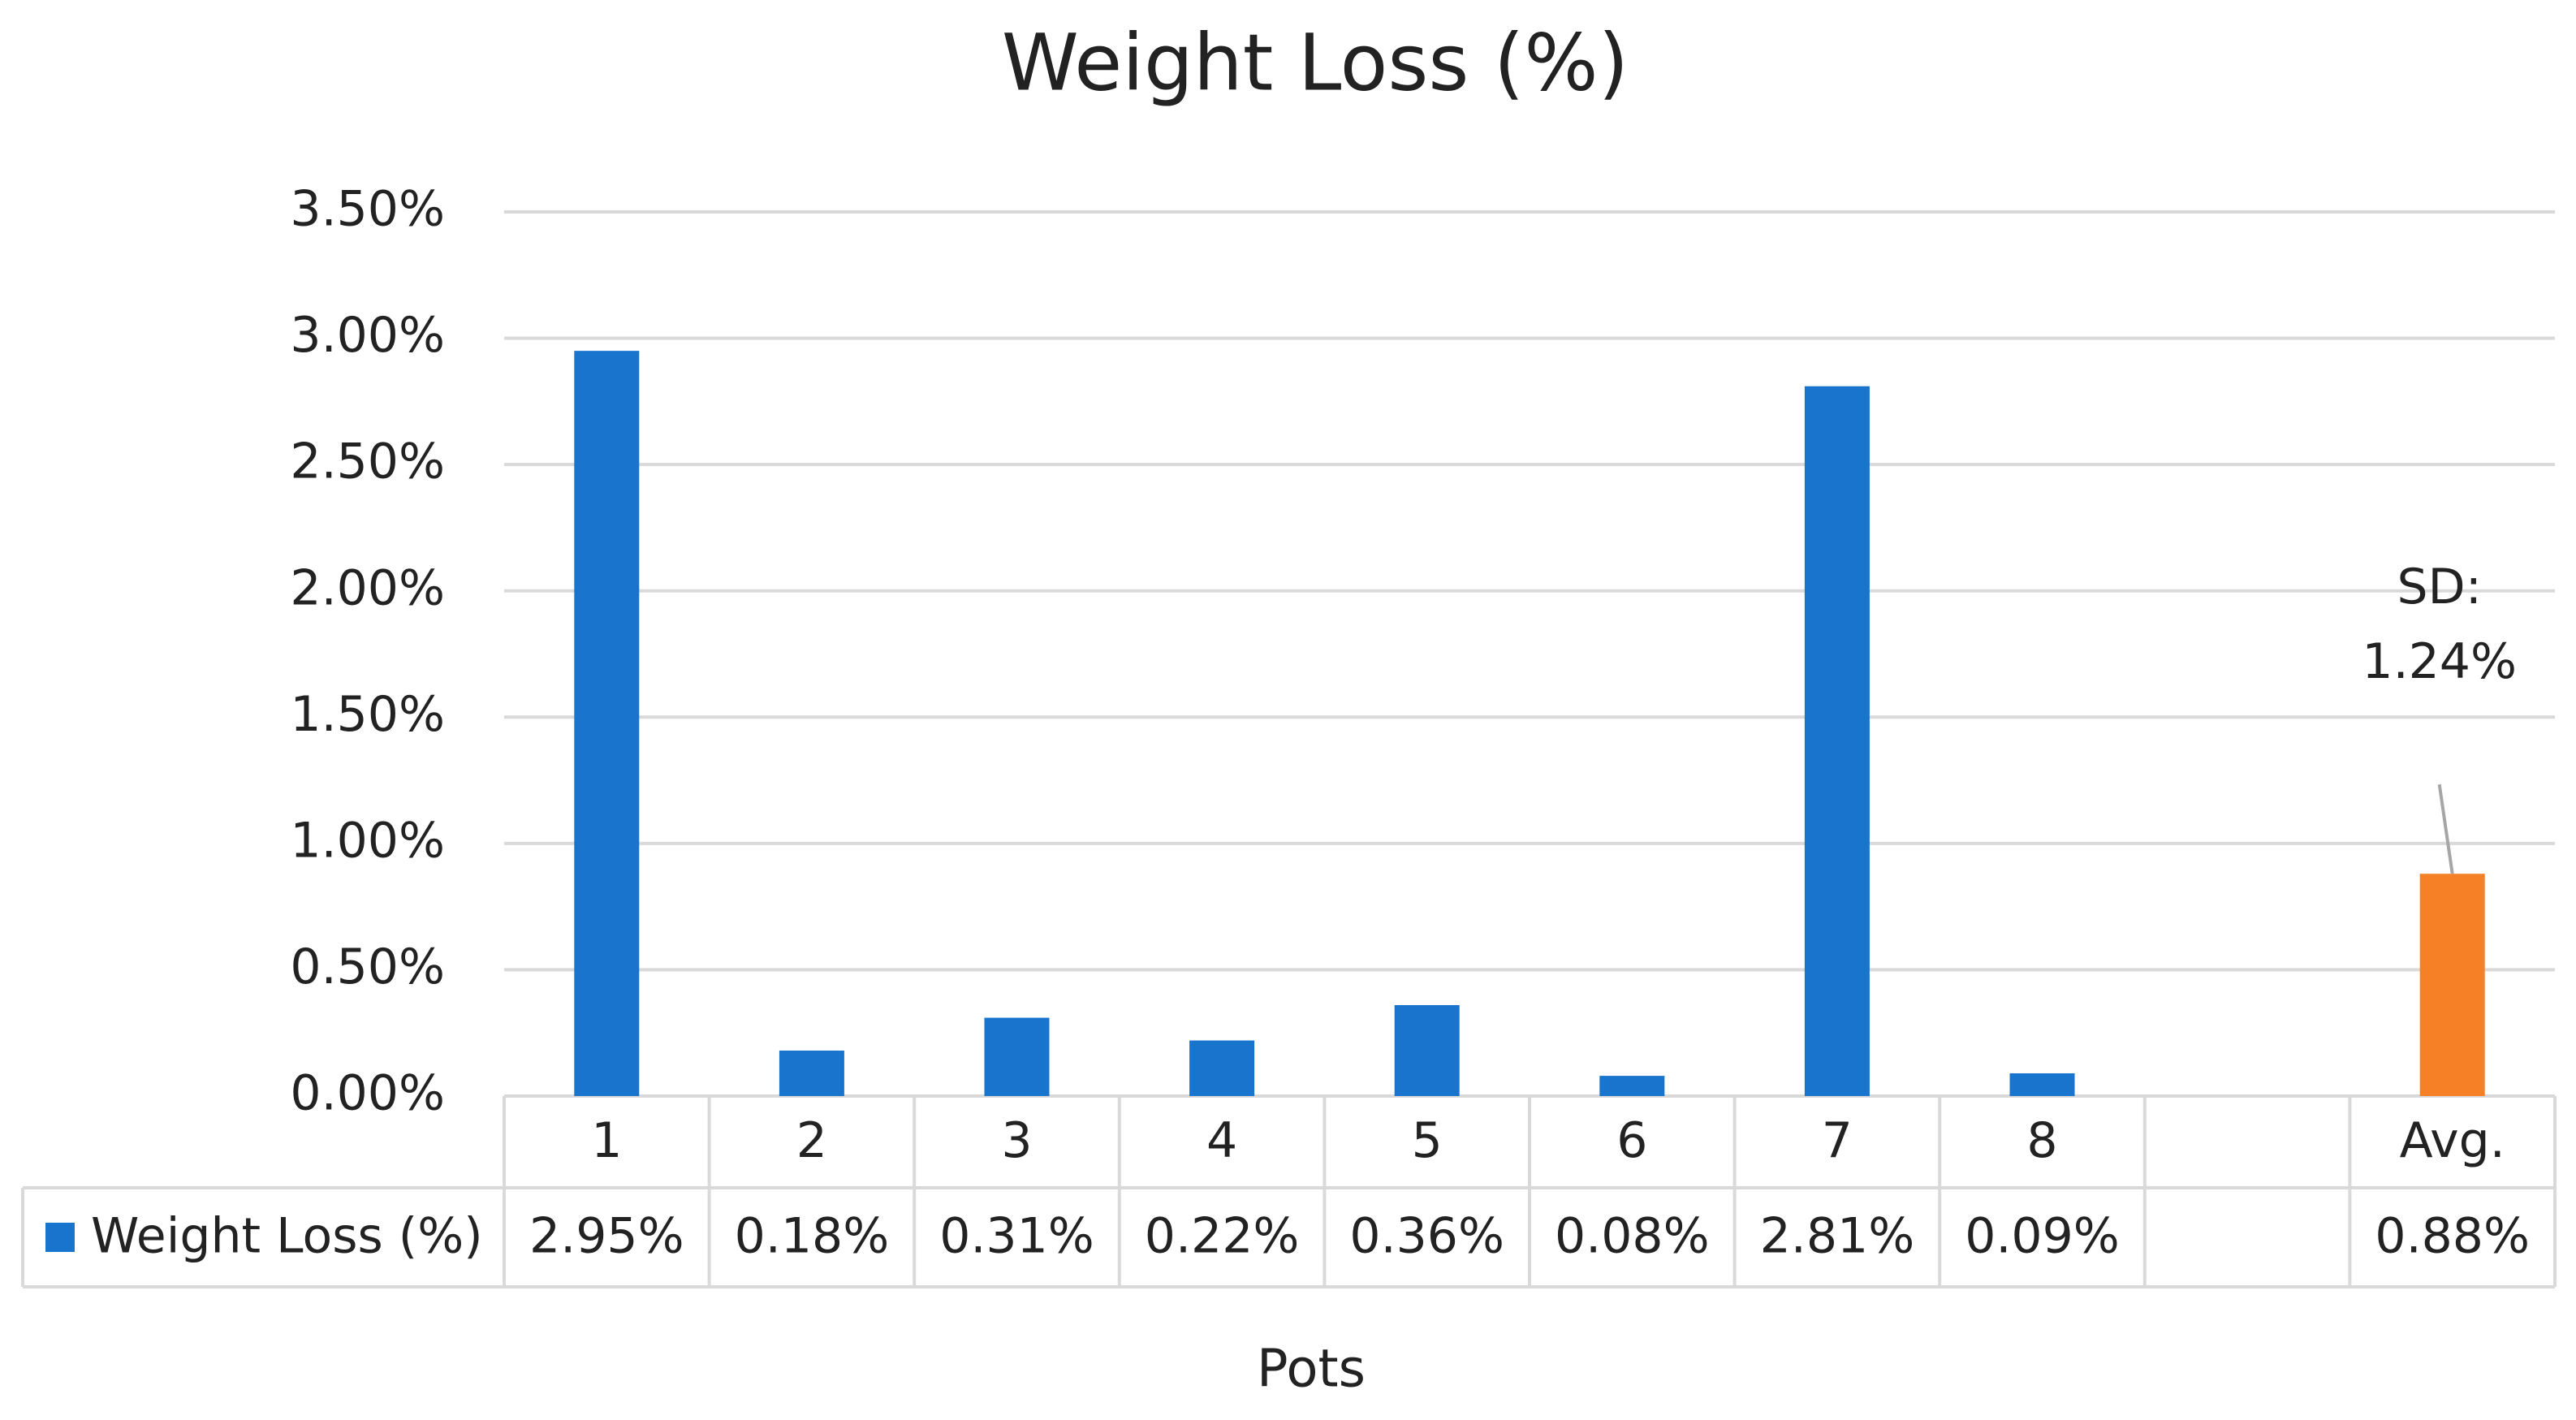 The height and width of the screenshot is (1420, 2576). Describe the element at coordinates (1016, 1236) in the screenshot. I see `table-value: 0.31%` at that location.